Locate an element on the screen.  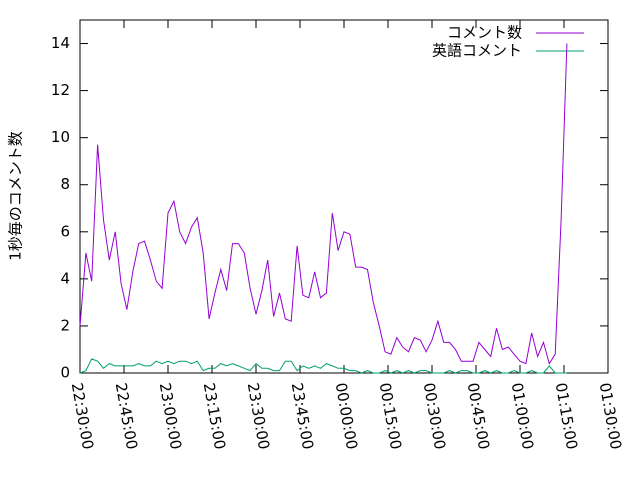
x-tick-label: 23:45:00 is located at coordinates (302, 415).